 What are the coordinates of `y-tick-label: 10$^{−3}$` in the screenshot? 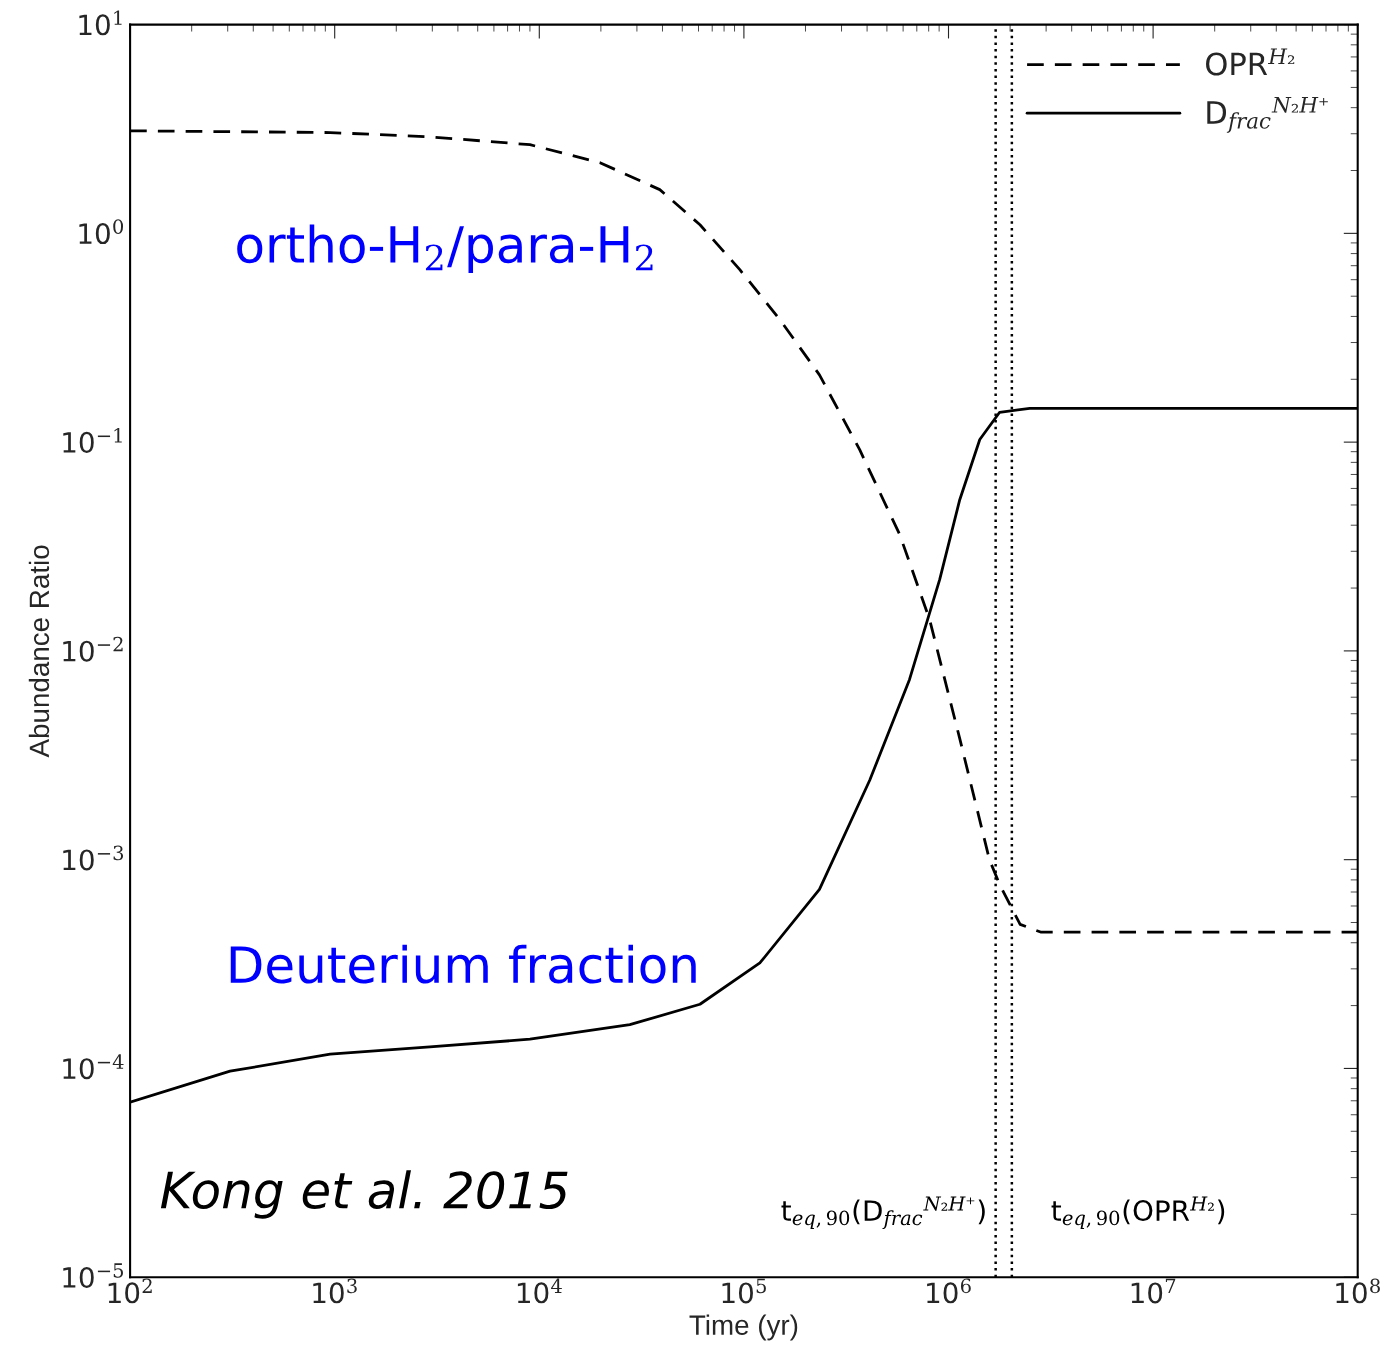 It's located at (93, 858).